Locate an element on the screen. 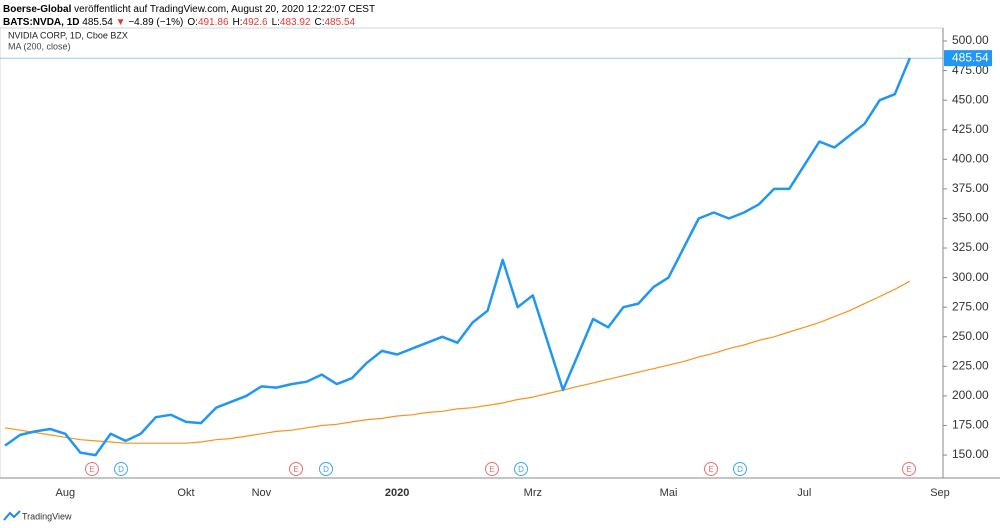  y-tick-label: 150.00 is located at coordinates (970, 454).